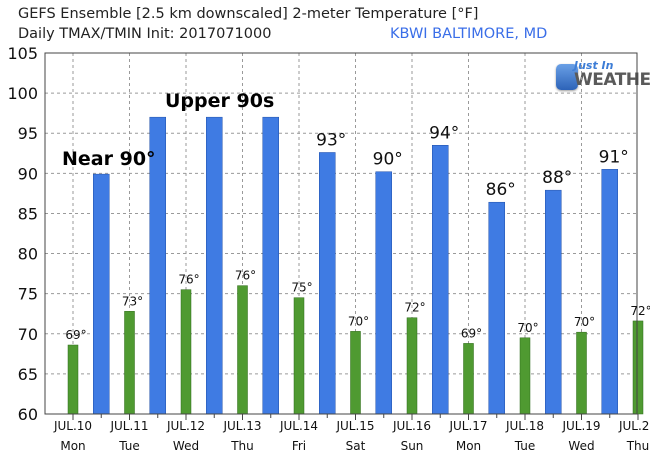 This screenshot has height=466, width=650. Describe the element at coordinates (354, 426) in the screenshot. I see `x-date-label: JUL.15` at that location.